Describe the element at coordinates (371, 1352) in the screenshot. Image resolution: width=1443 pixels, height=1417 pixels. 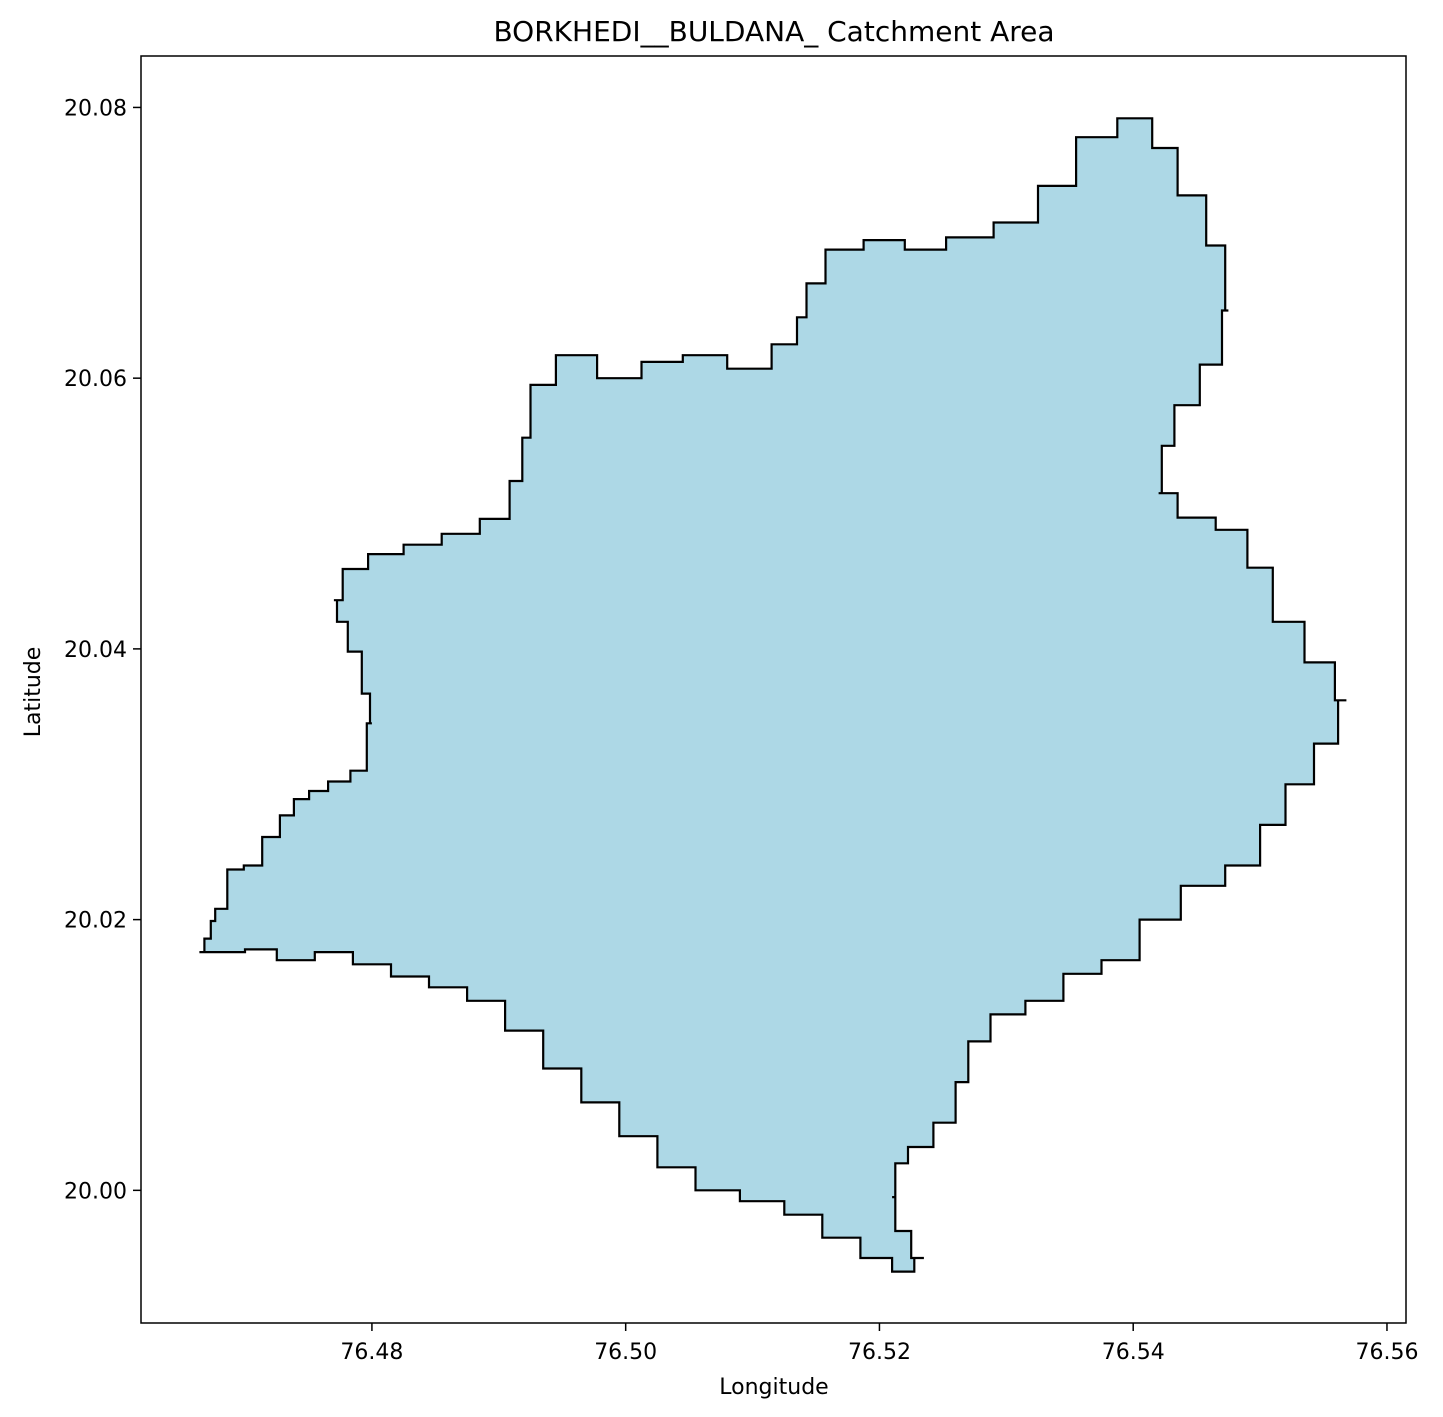
I see `x-tick-label: 76.48` at that location.